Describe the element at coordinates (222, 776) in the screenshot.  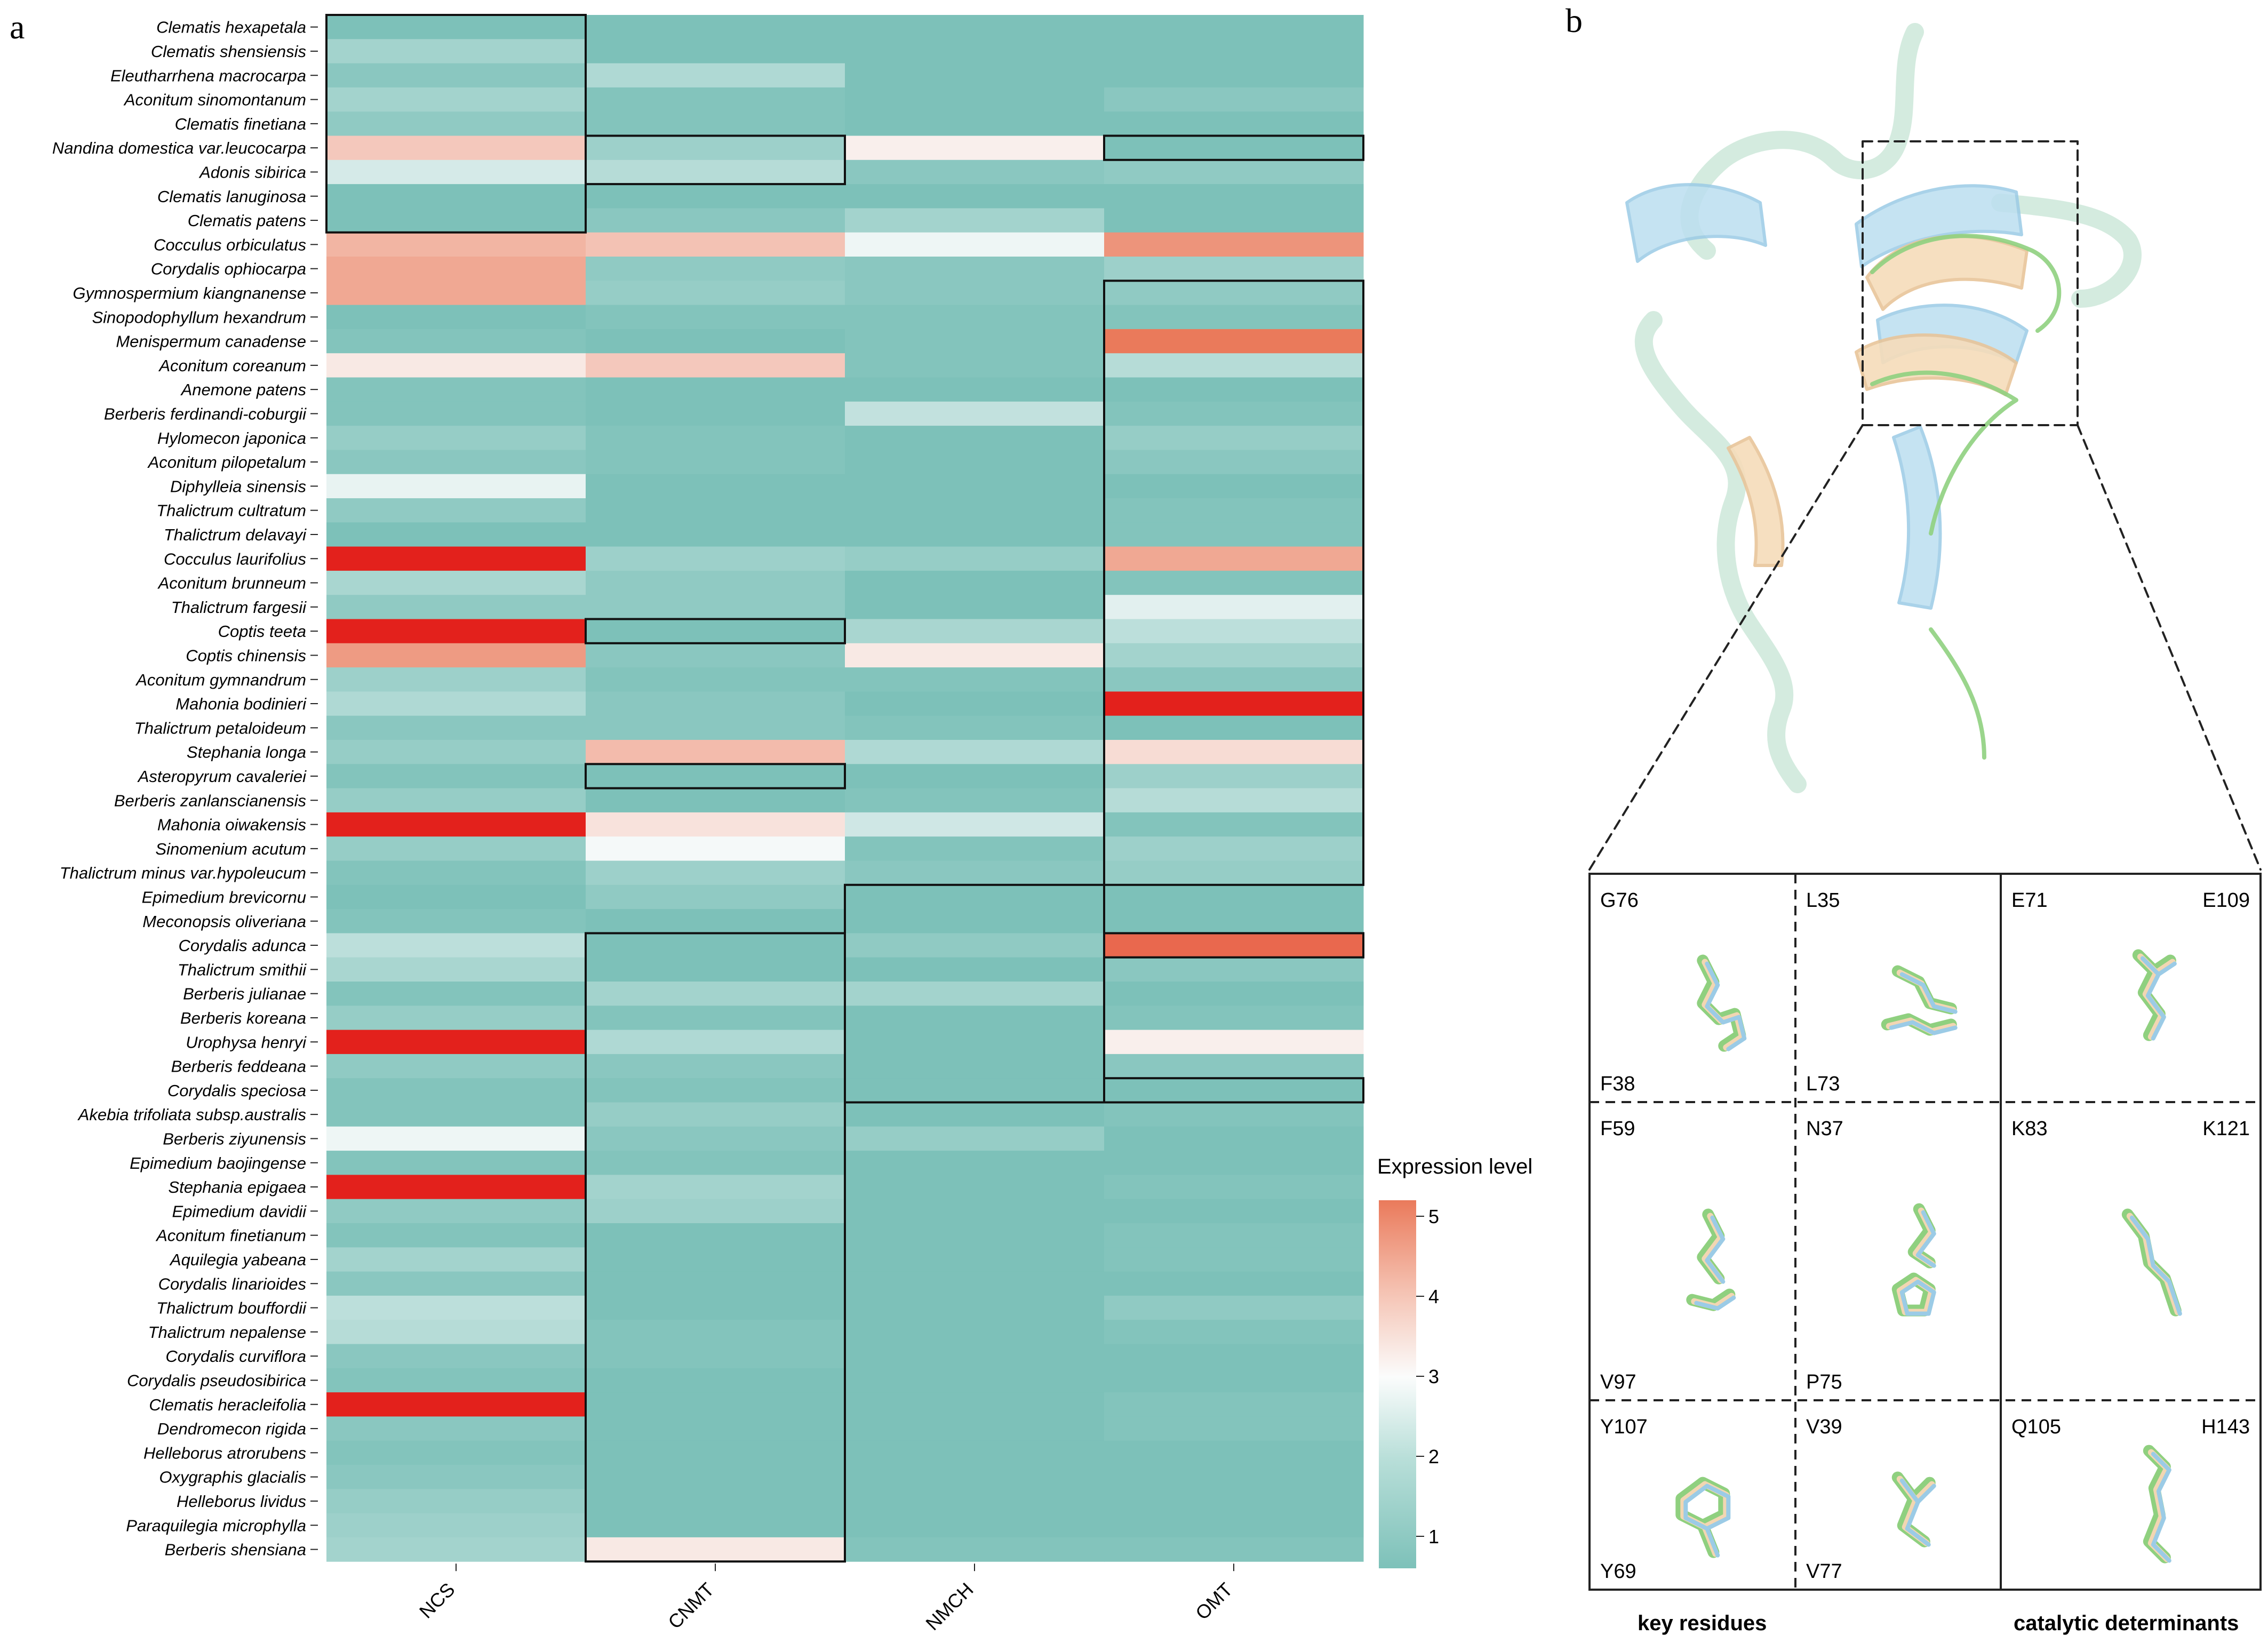
I see `row-label: Asteropyrum cavaleriei` at that location.